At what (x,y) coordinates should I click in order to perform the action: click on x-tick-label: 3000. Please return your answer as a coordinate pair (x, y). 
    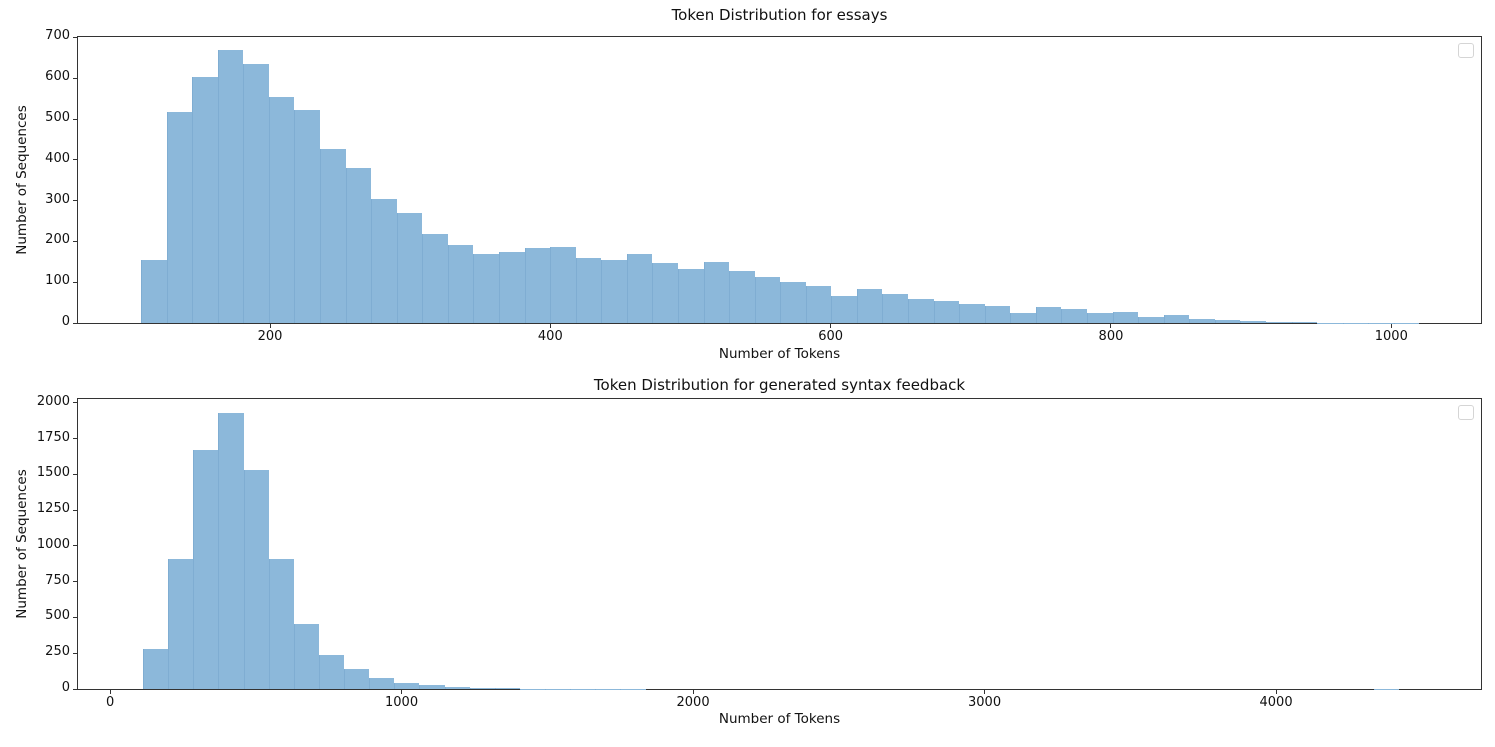
    Looking at the image, I should click on (985, 702).